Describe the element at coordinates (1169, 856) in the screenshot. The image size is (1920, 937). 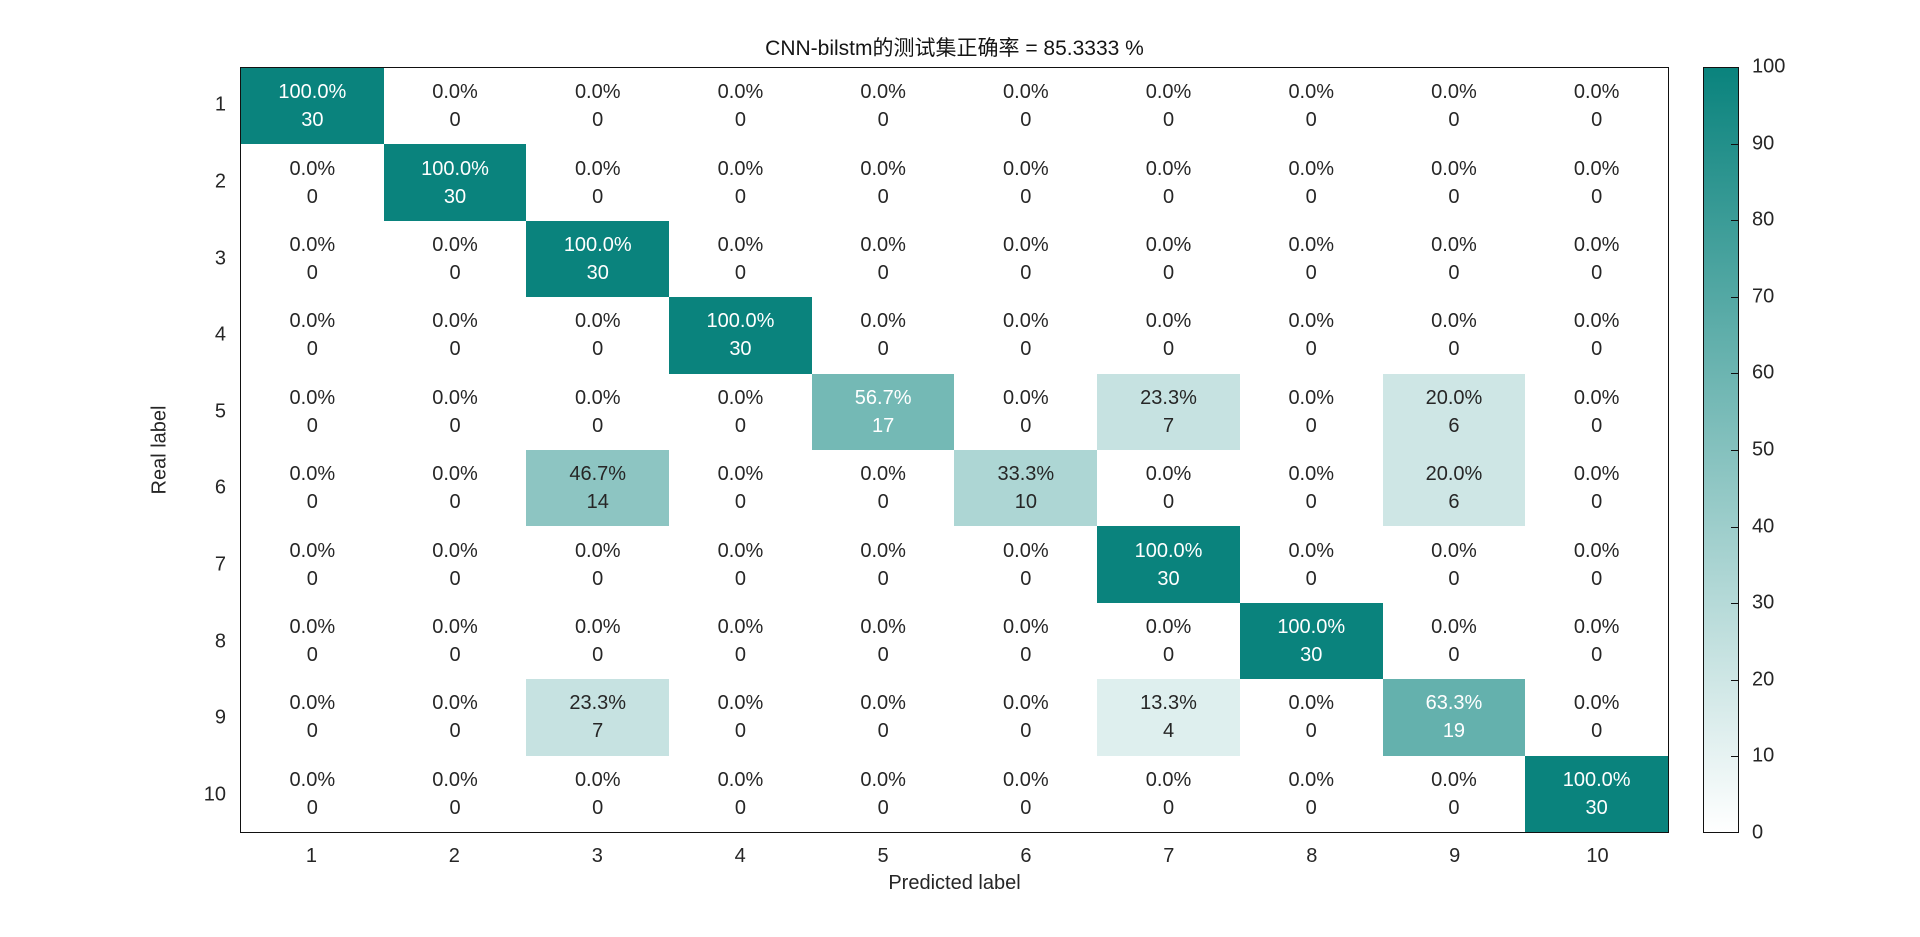
I see `x-tick-label: 7` at that location.